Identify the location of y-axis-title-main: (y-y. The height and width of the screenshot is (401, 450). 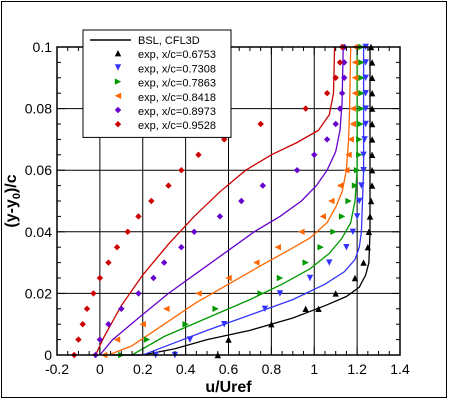
(11, 213).